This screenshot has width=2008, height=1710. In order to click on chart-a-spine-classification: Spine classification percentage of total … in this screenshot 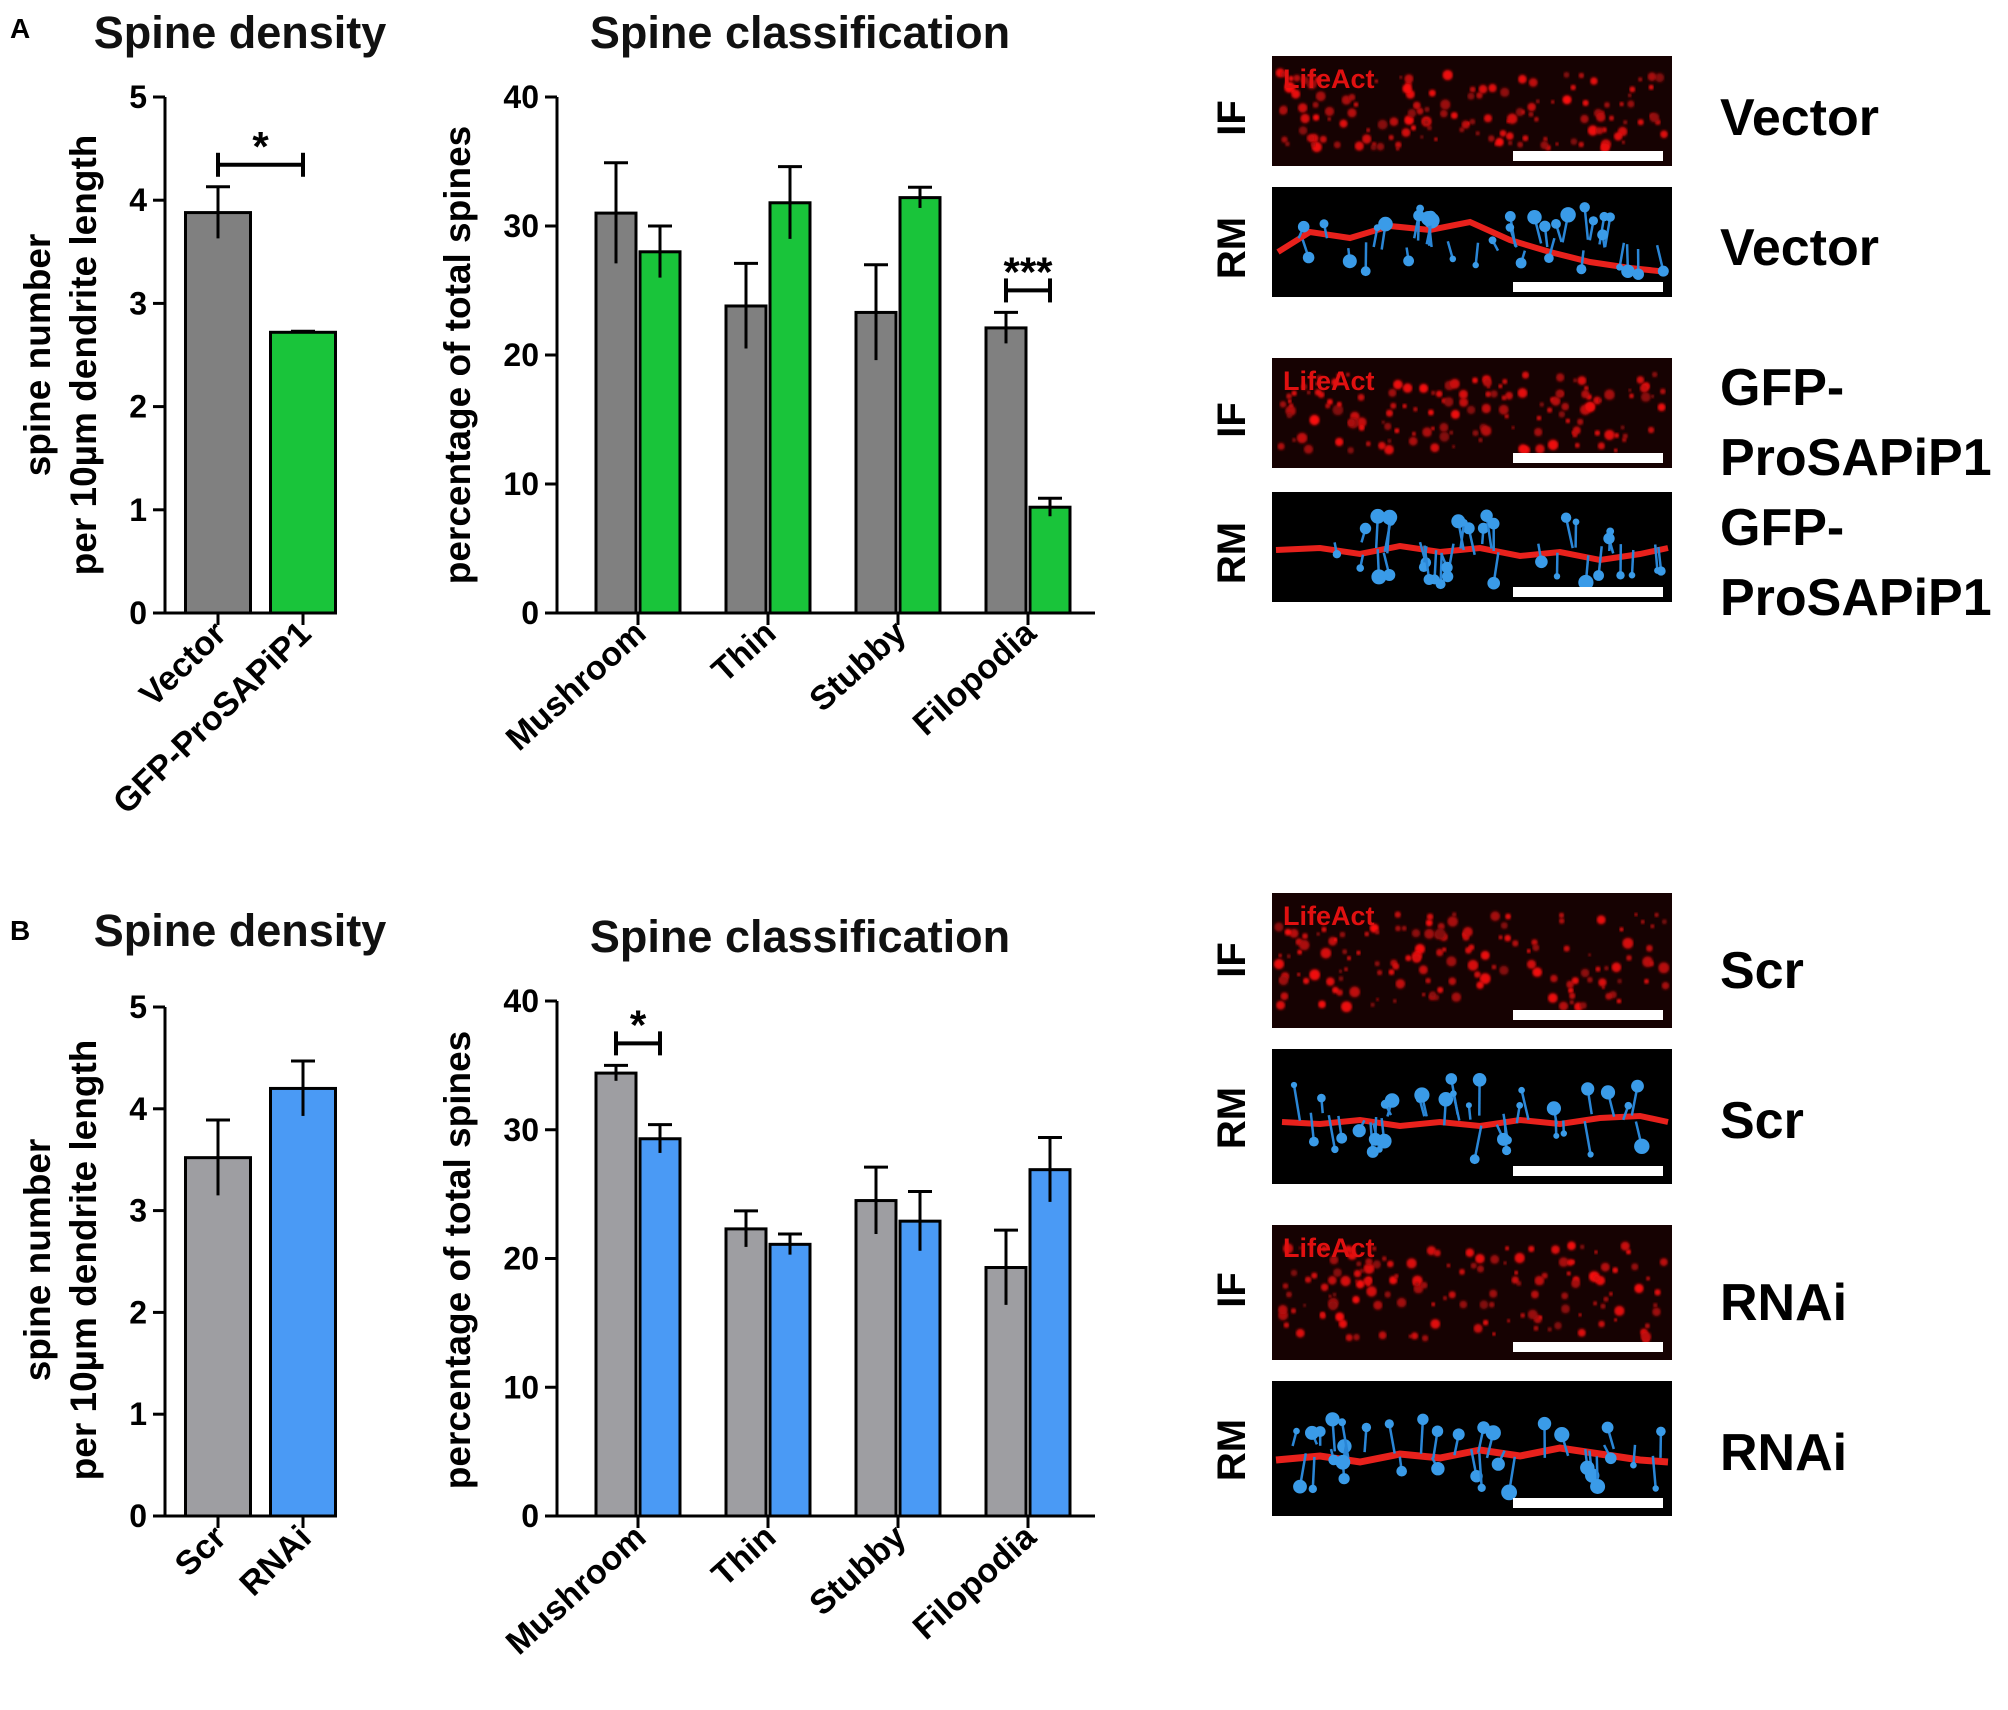, I will do `click(766, 382)`.